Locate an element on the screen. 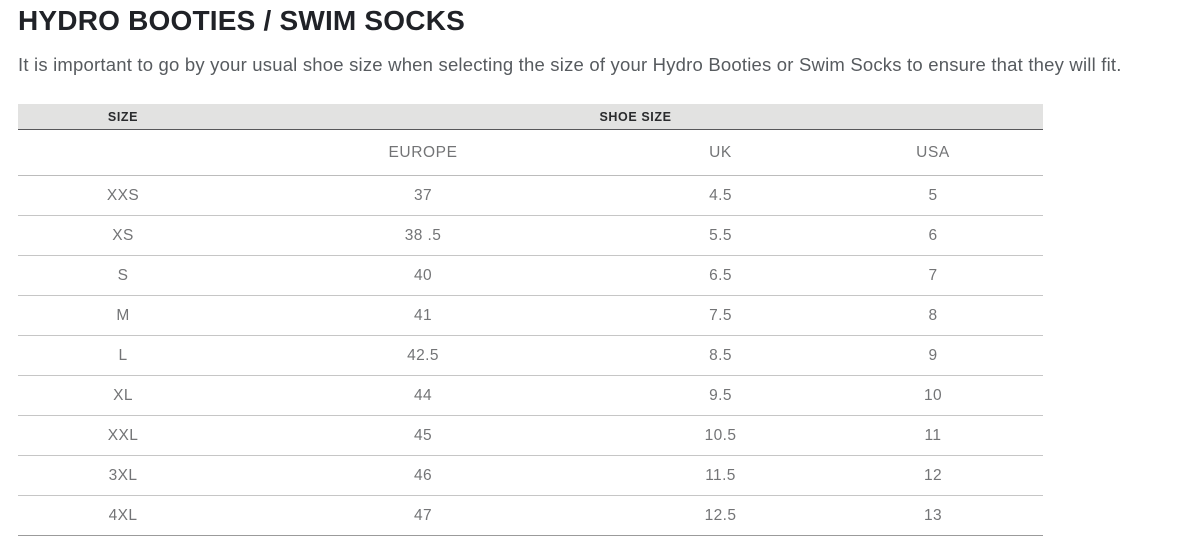 This screenshot has width=1195, height=558. size-cell: 4XL is located at coordinates (123, 516).